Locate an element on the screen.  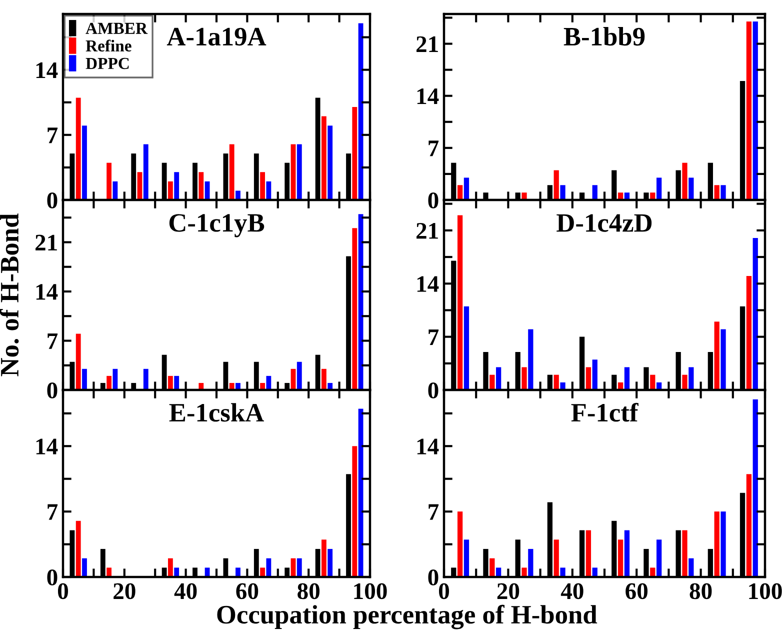
chart-title: E-1cskA is located at coordinates (216, 412).